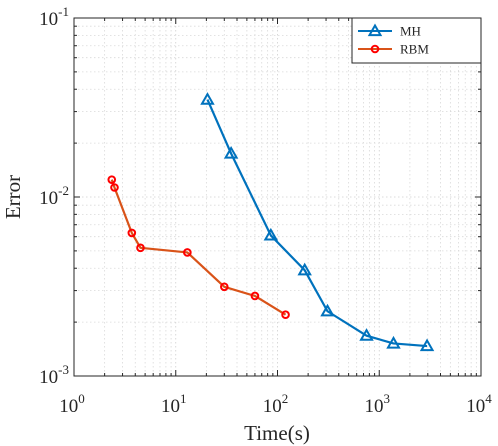 The height and width of the screenshot is (446, 498). What do you see at coordinates (410, 31) in the screenshot?
I see `legend-label-mh: MH` at bounding box center [410, 31].